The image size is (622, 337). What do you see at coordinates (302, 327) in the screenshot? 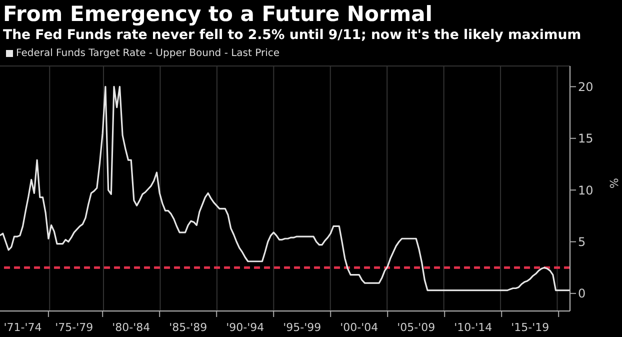
I see `x-tick-label: '95-'99` at bounding box center [302, 327].